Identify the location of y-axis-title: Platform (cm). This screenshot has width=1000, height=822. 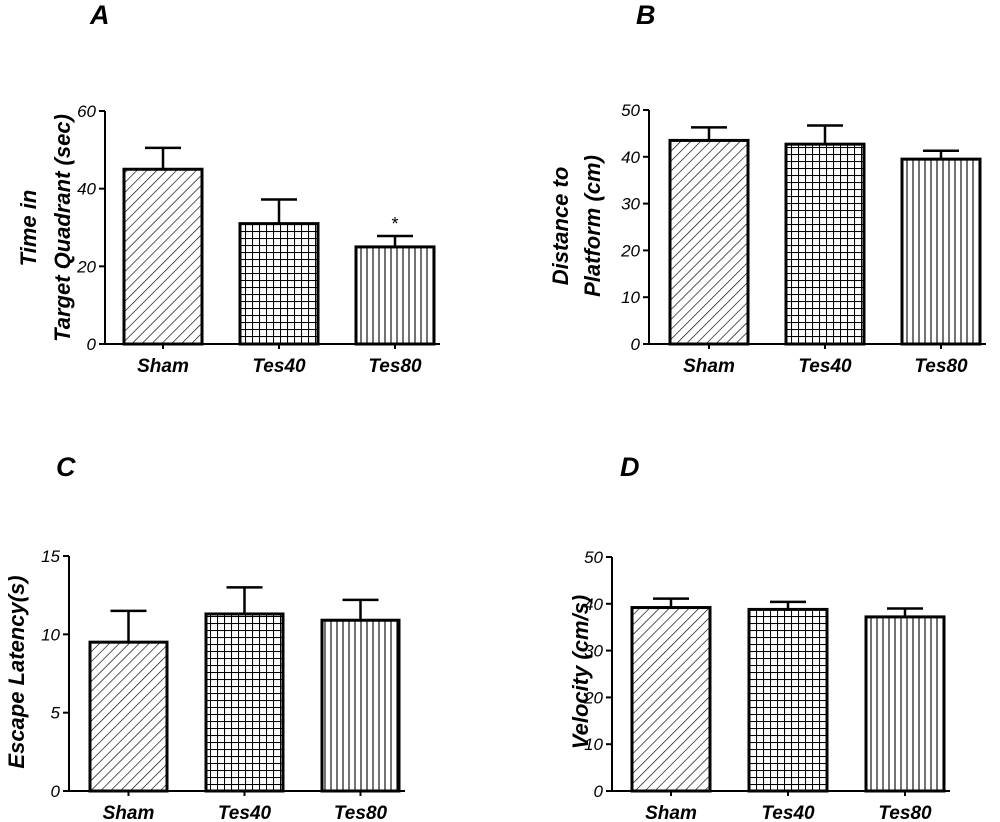
(592, 226).